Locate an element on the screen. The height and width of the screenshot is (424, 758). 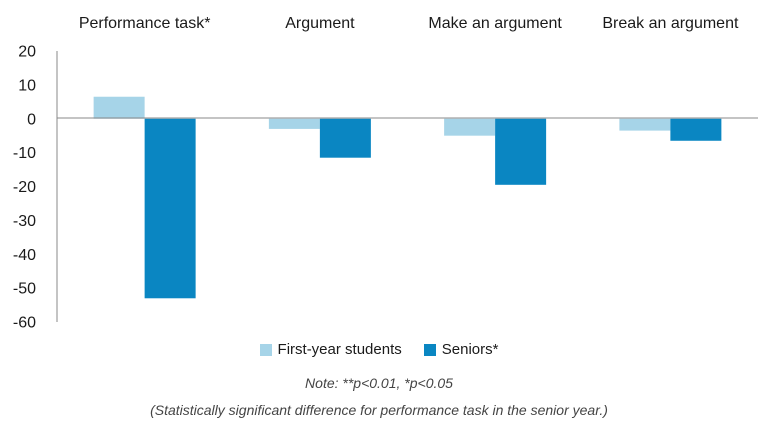
bar-seniors-make-an-argument is located at coordinates (521, 151).